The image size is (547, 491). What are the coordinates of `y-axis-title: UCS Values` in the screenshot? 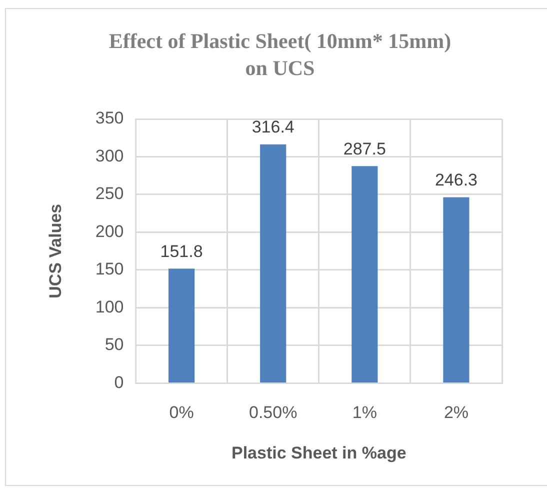 It's located at (55, 251).